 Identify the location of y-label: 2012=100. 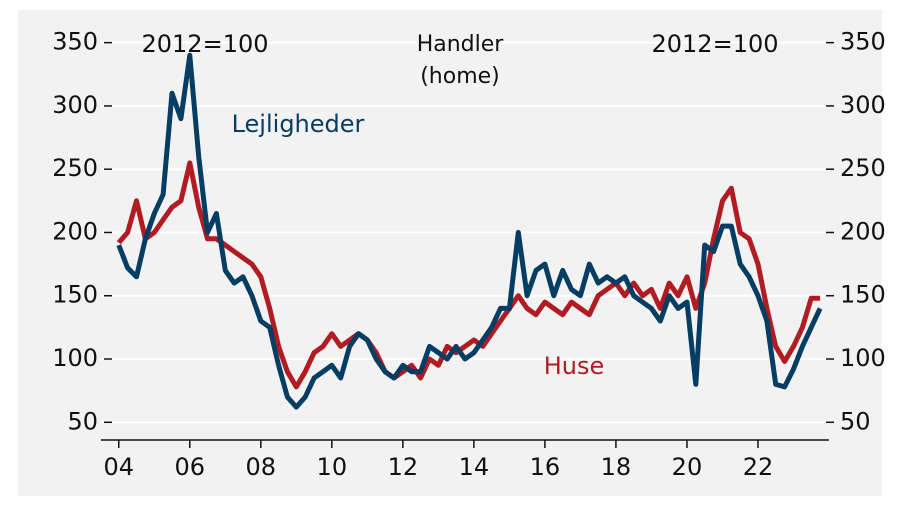
(205, 44).